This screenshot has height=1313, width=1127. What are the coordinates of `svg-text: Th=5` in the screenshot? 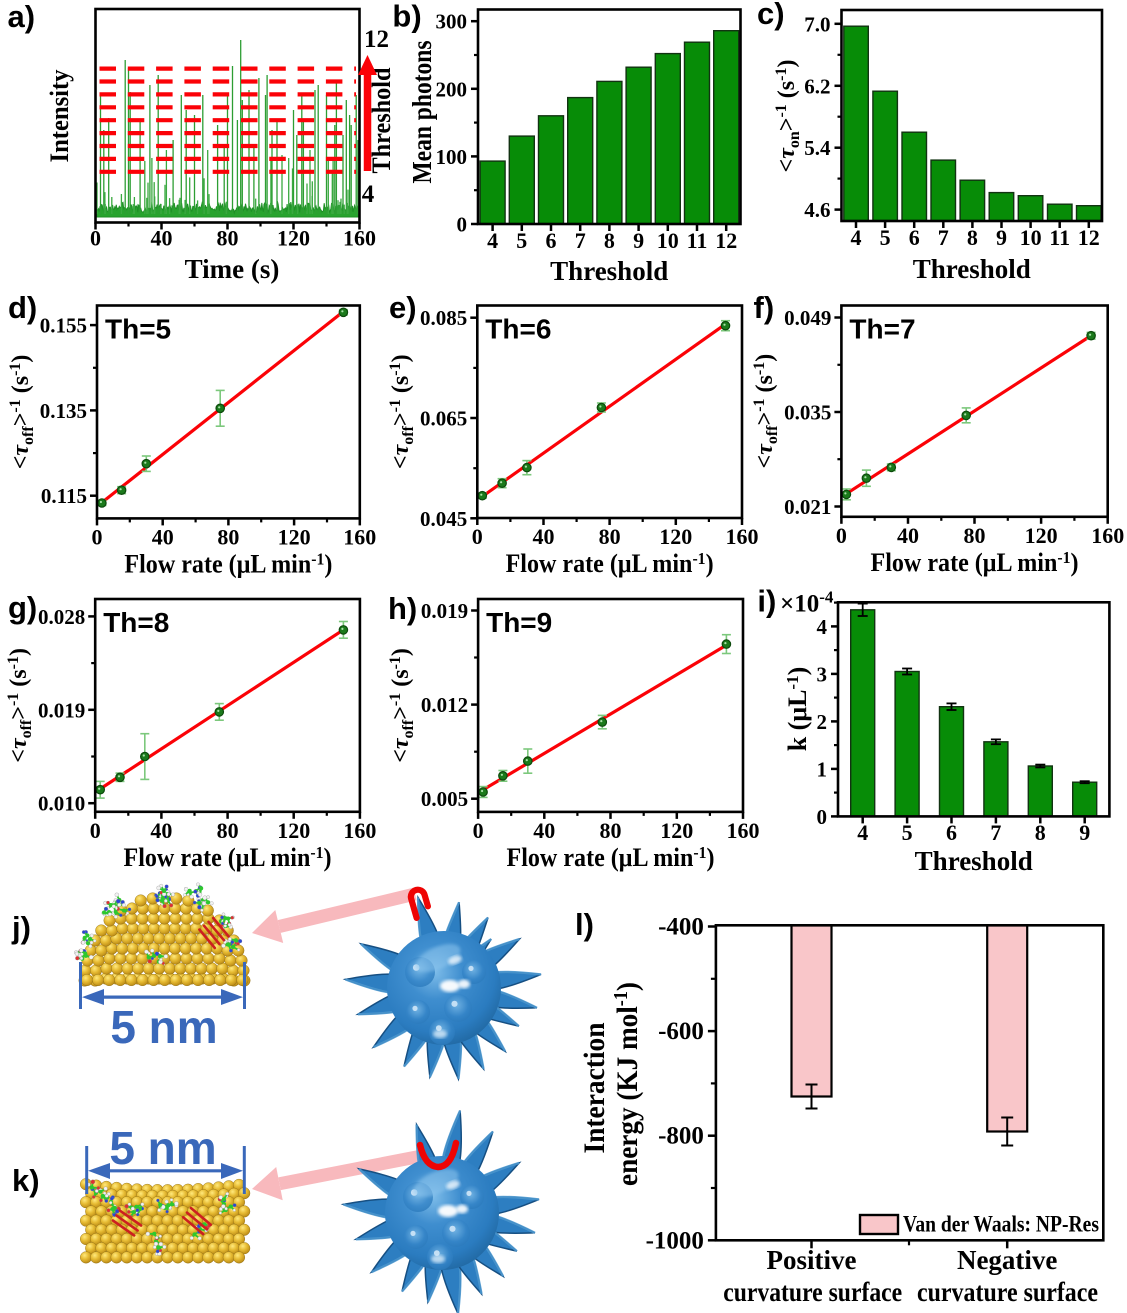 It's located at (138, 329).